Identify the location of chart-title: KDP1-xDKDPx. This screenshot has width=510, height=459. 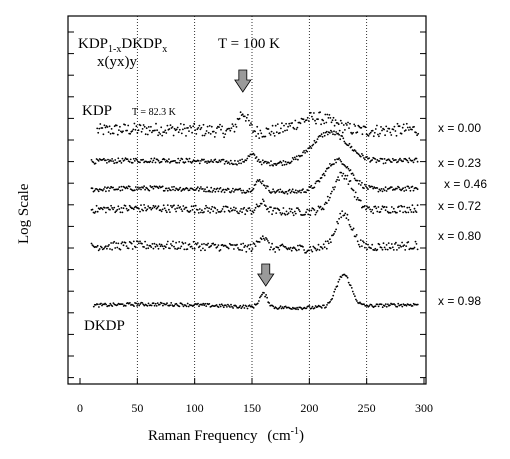
(122, 45).